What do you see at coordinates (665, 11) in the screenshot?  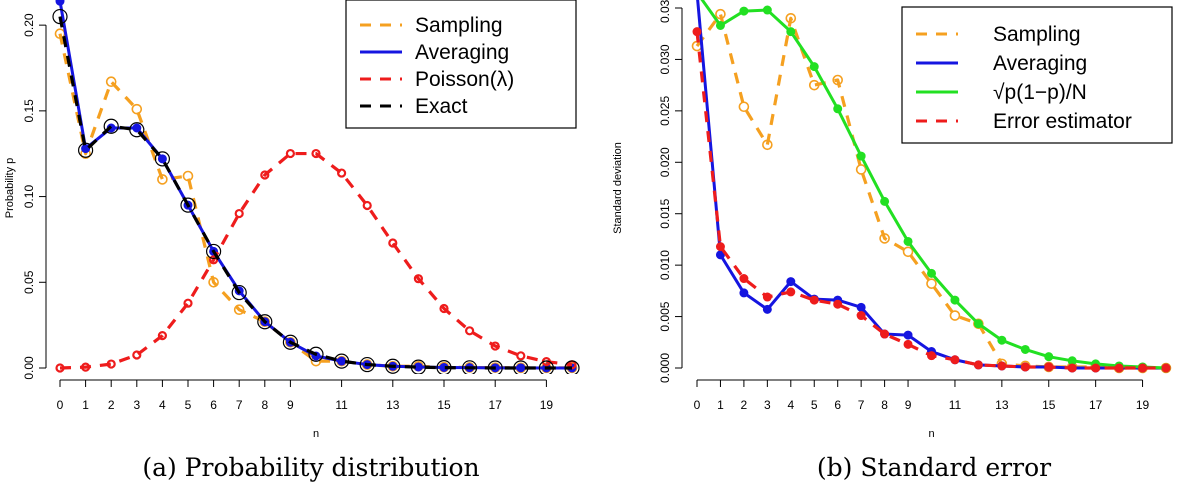 I see `y-tick-label: 0.035` at bounding box center [665, 11].